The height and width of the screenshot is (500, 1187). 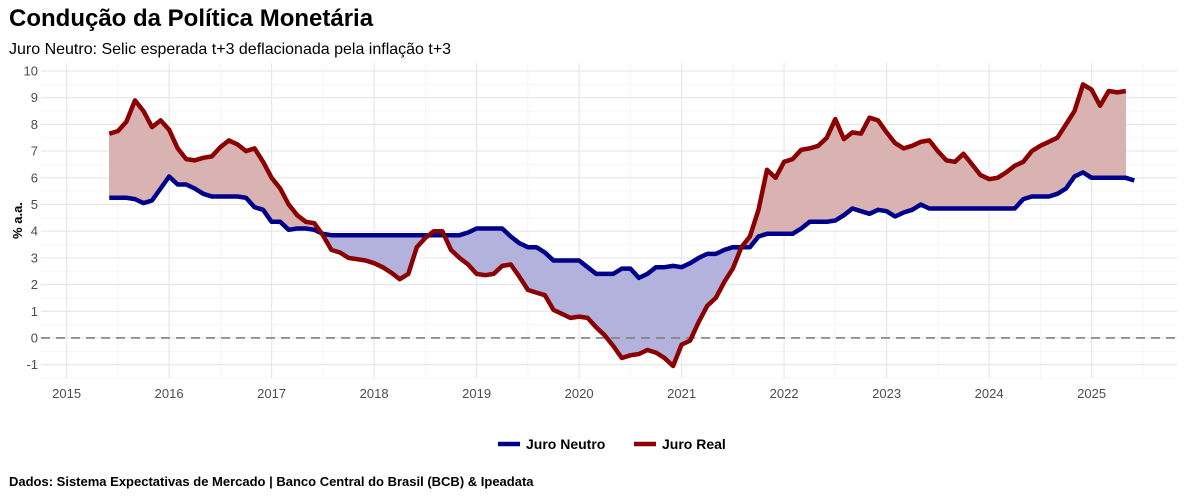 I want to click on x-tick-label: 2019, so click(x=476, y=393).